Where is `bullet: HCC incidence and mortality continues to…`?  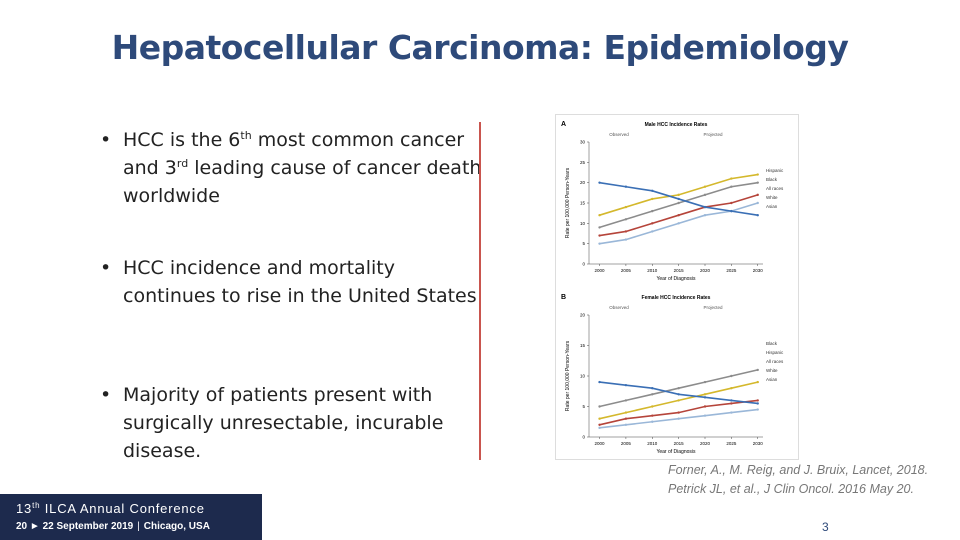 bullet: HCC incidence and mortality continues to… is located at coordinates (296, 282).